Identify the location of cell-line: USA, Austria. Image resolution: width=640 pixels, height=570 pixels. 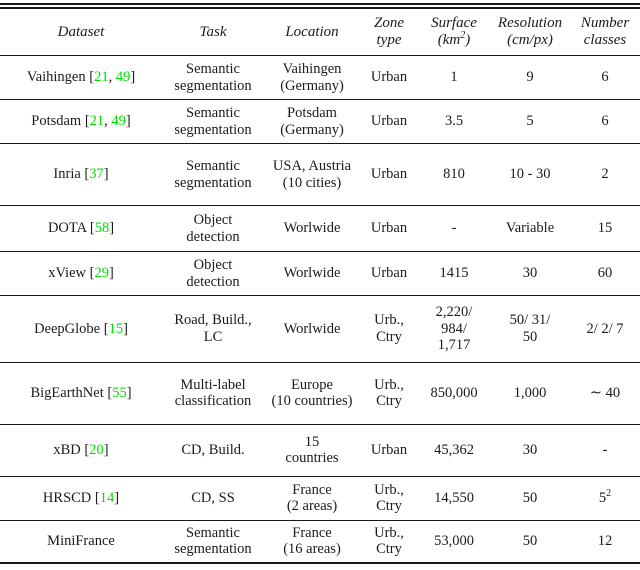
(312, 166).